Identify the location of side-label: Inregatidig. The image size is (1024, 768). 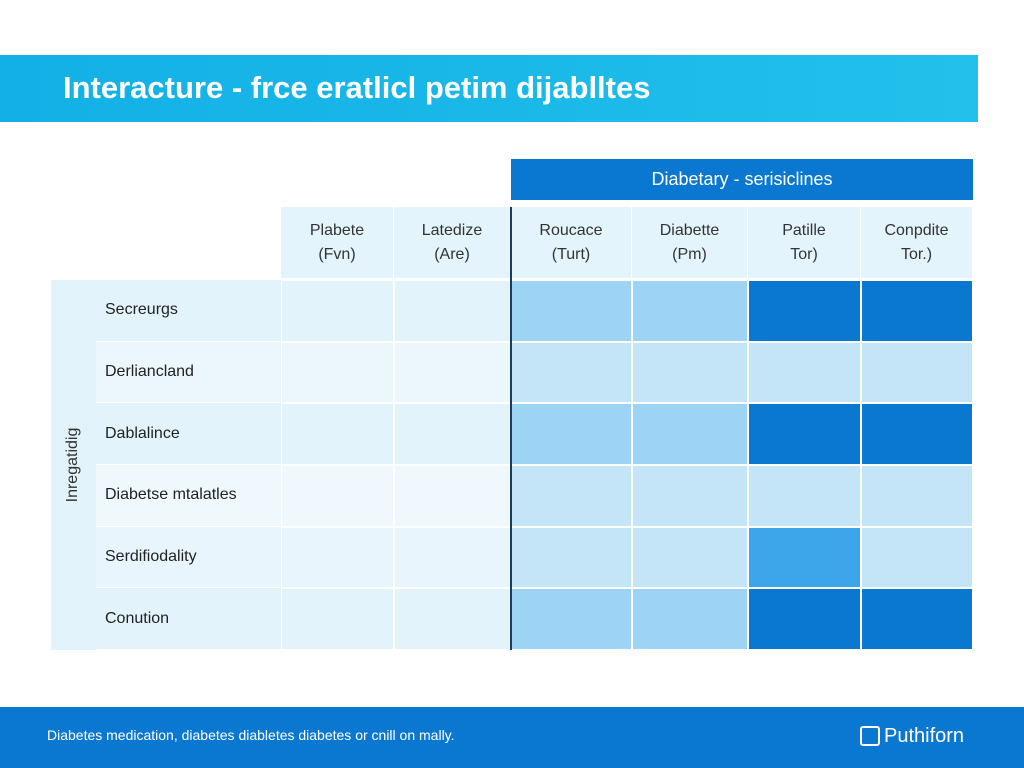
(72, 465).